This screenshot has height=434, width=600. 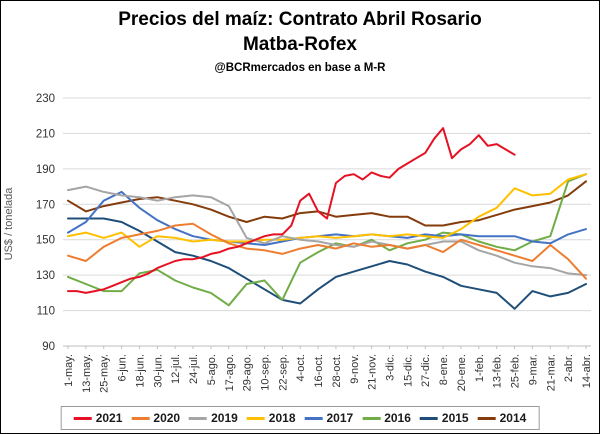 I want to click on series-line-2017, so click(x=327, y=218).